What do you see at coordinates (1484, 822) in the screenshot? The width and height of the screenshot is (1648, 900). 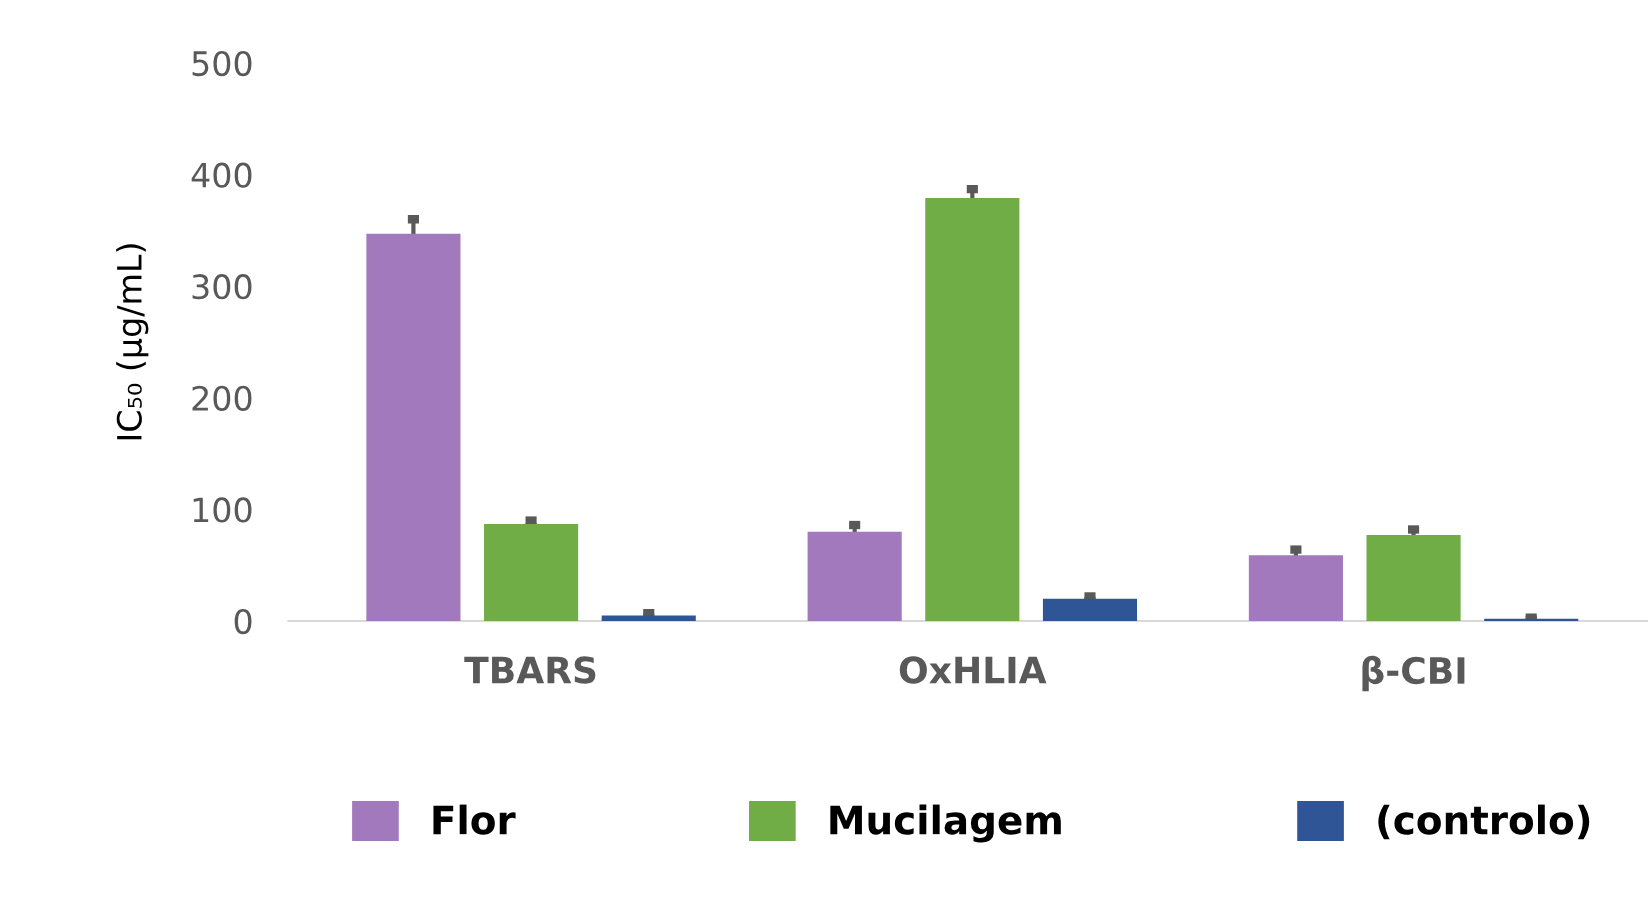 I see `legend-label: (controlo)` at bounding box center [1484, 822].